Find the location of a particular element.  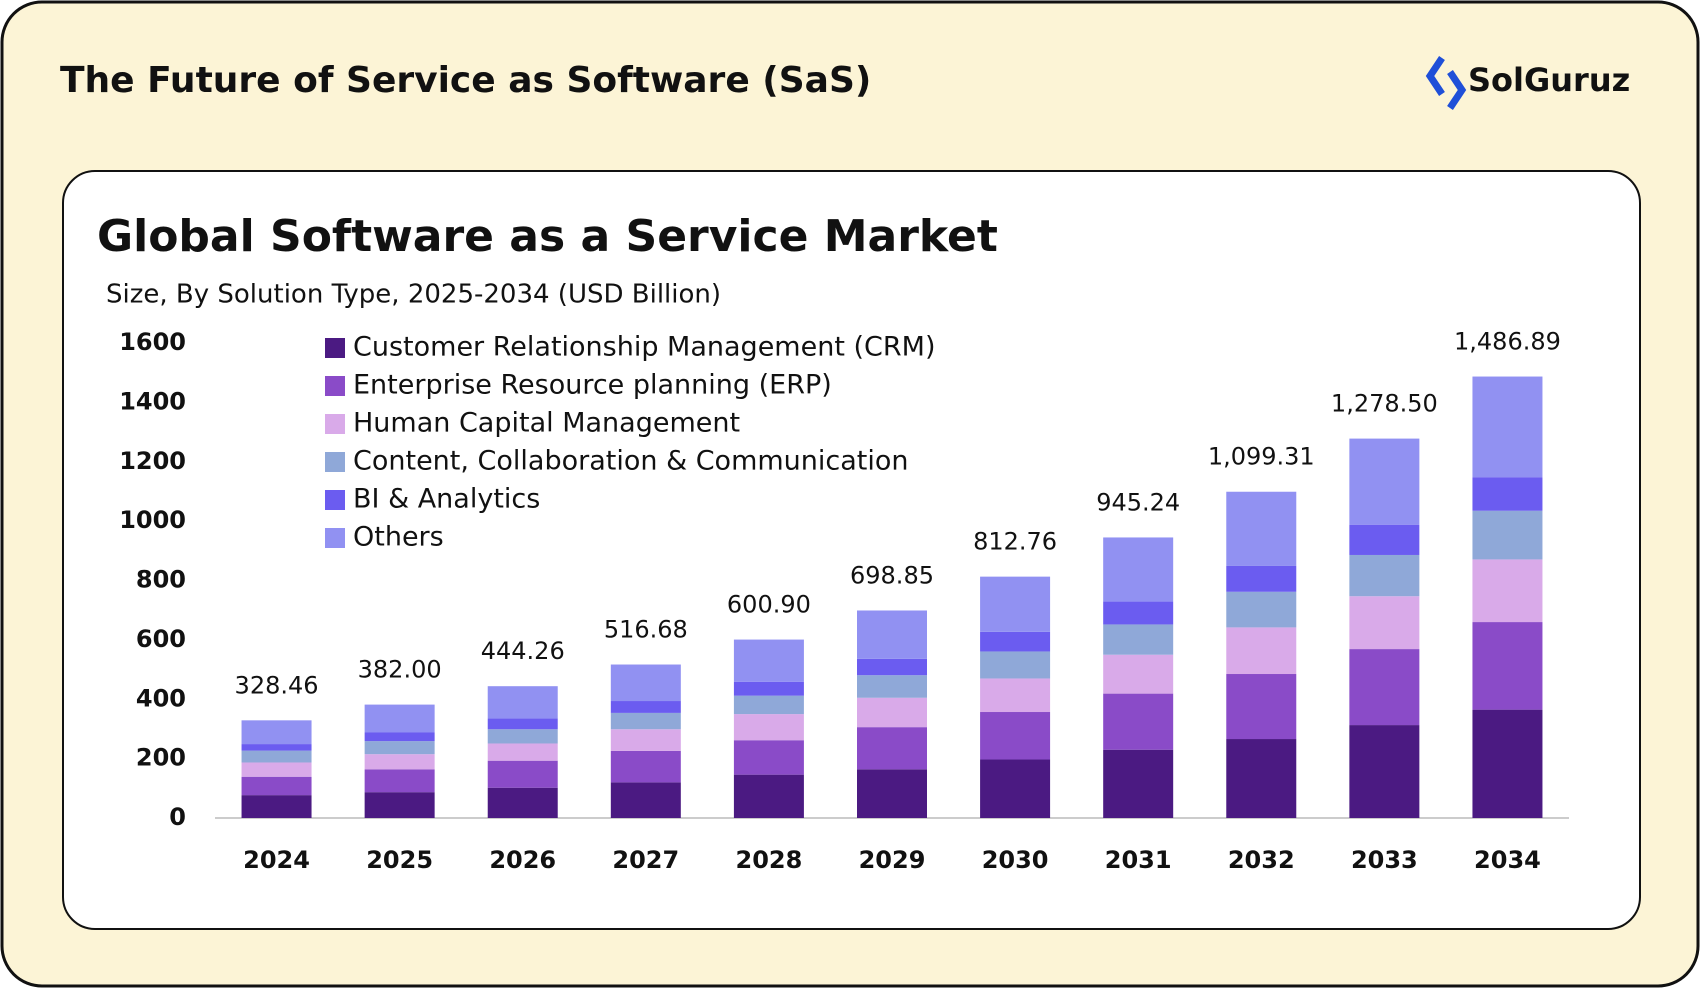

x-tick-label: 2033 is located at coordinates (1384, 860).